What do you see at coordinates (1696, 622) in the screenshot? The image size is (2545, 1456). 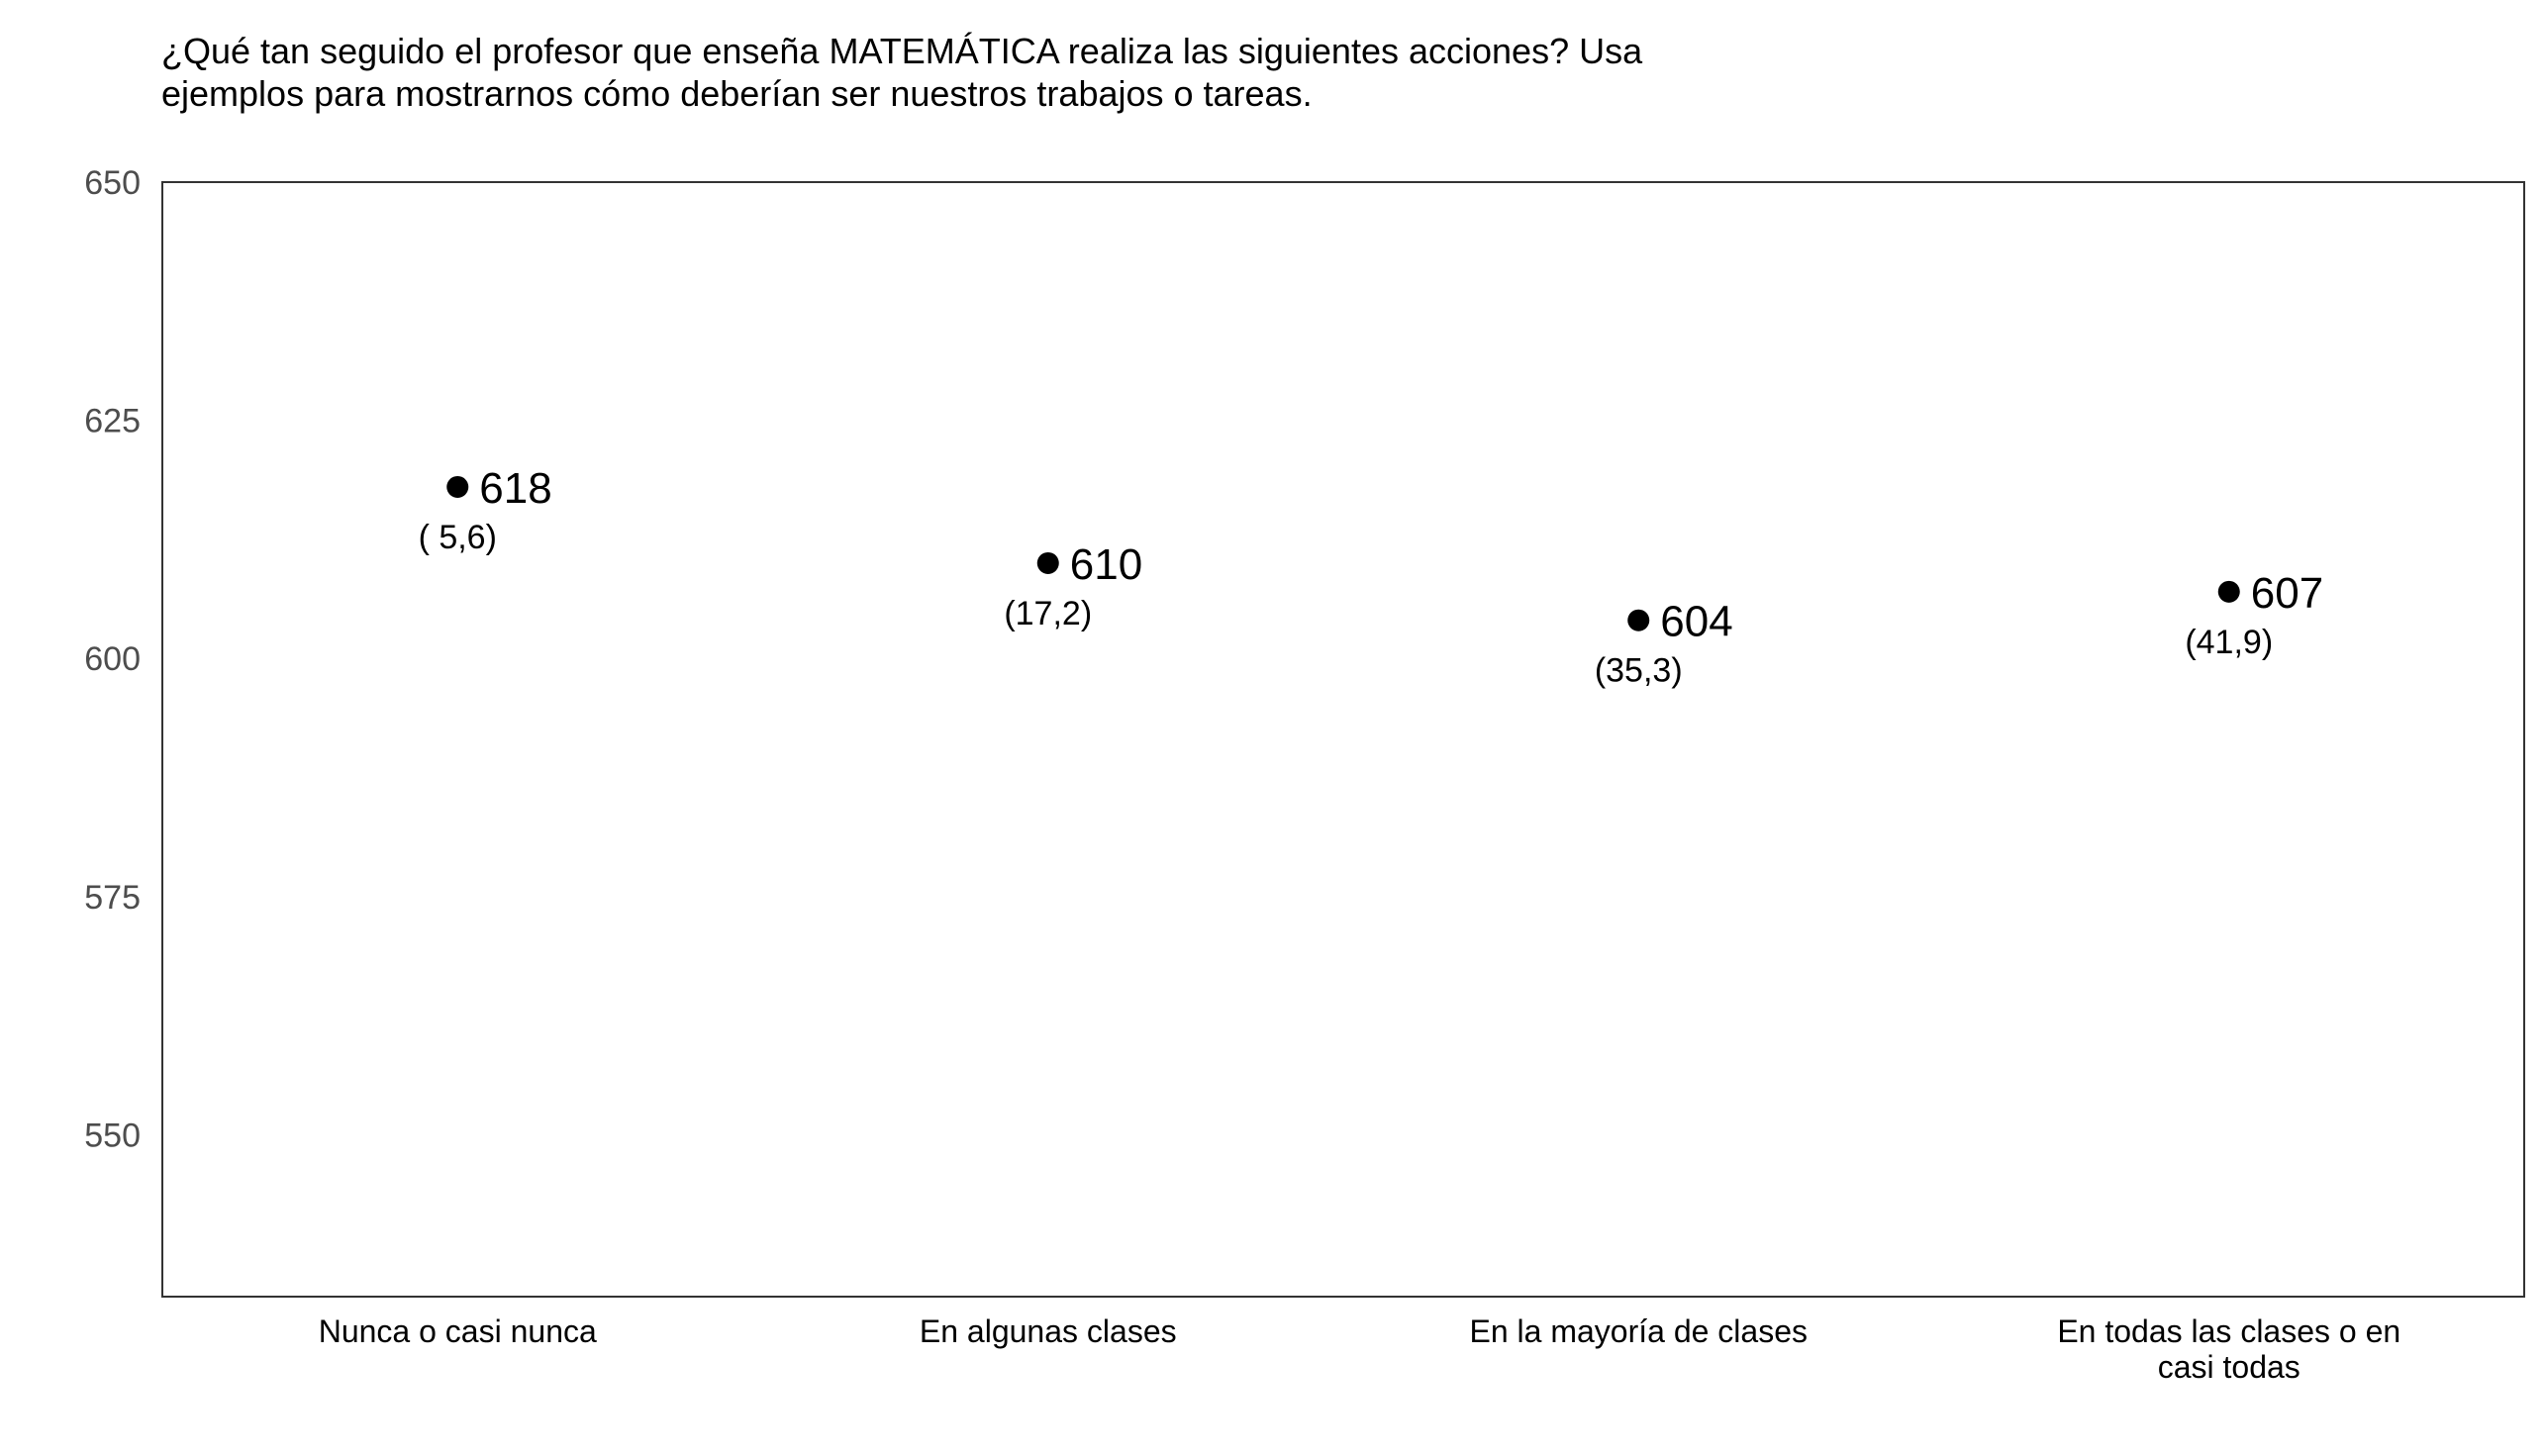 I see `value-label: 604` at bounding box center [1696, 622].